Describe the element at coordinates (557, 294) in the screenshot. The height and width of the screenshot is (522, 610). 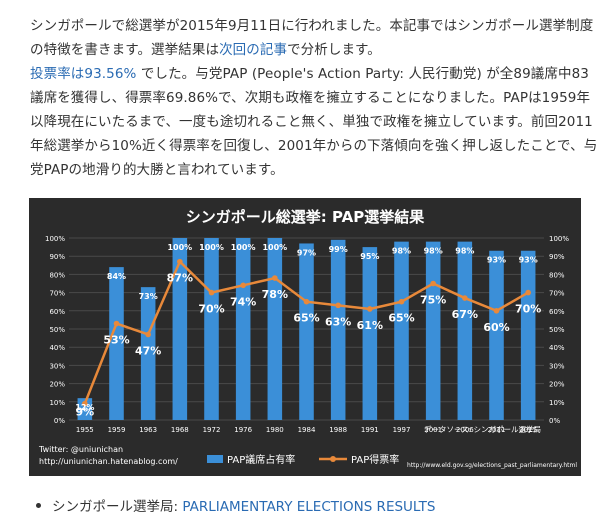
I see `y-tick-right: 70%` at that location.